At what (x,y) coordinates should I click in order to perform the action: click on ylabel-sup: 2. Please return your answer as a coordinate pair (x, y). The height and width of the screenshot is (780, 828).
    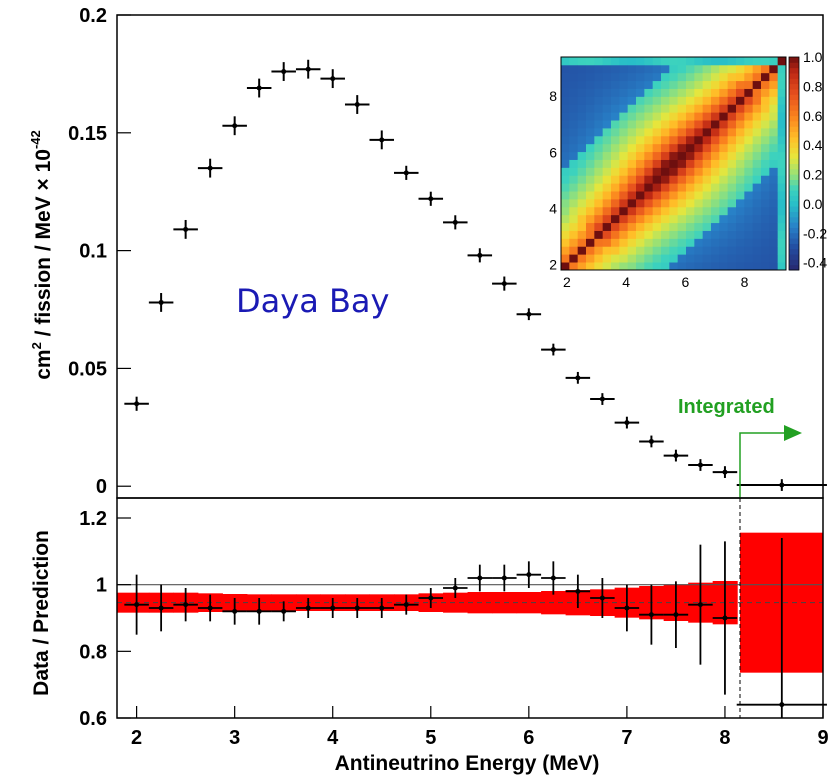
    Looking at the image, I should click on (36, 345).